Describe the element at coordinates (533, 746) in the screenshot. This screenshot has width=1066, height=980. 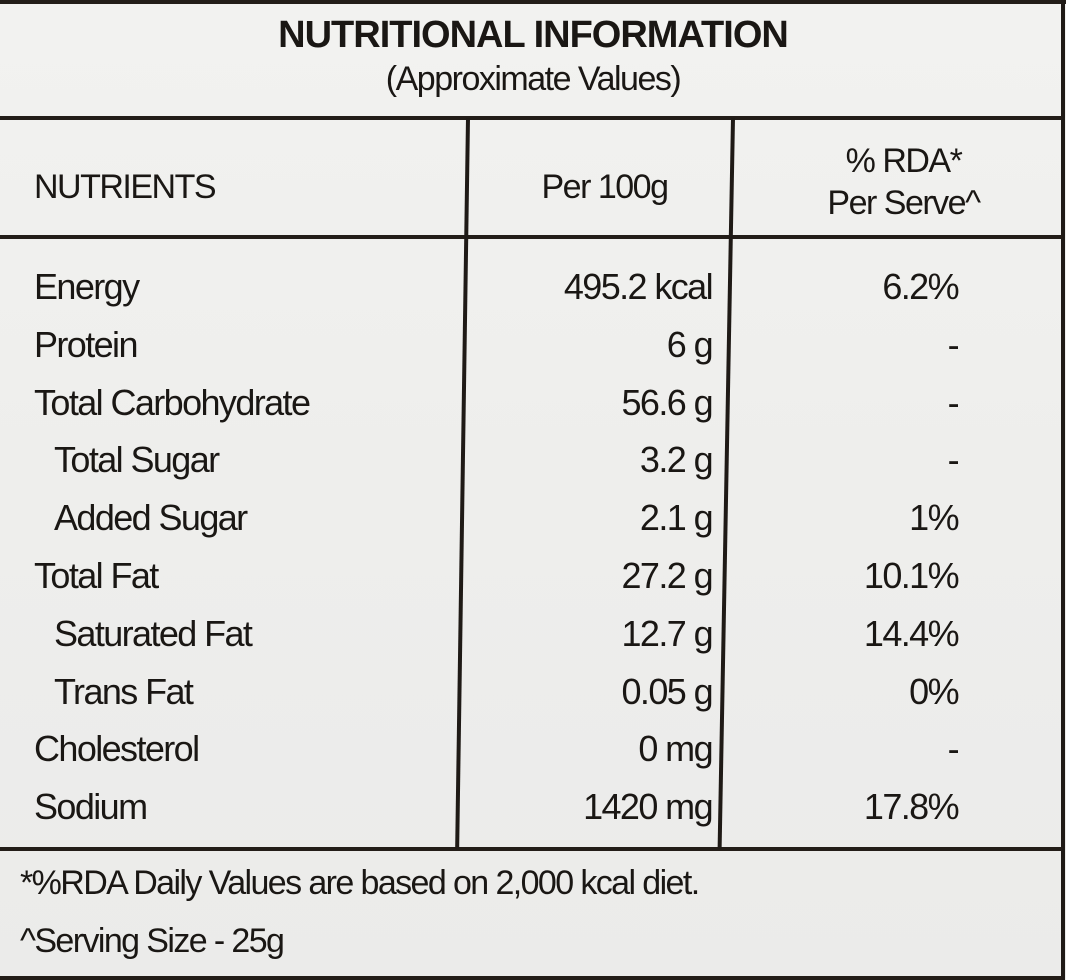
I see `nutrient-row: Cholesterol 0 mg -` at that location.